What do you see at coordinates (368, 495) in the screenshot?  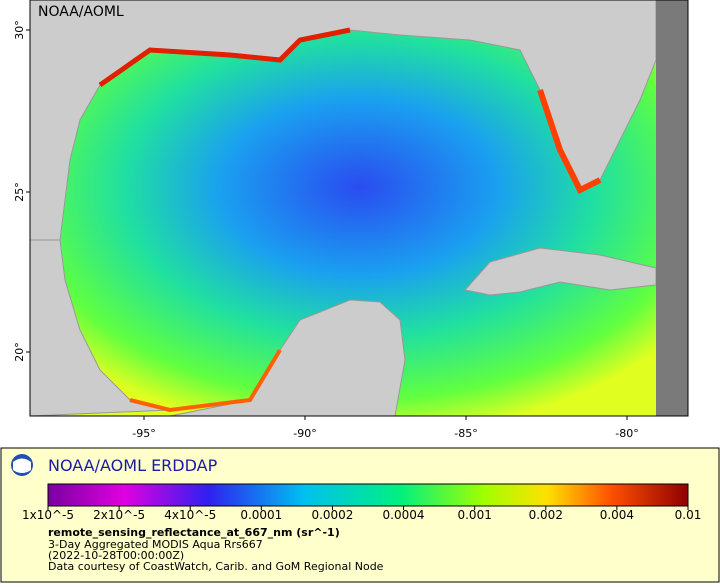 I see `colorbar` at bounding box center [368, 495].